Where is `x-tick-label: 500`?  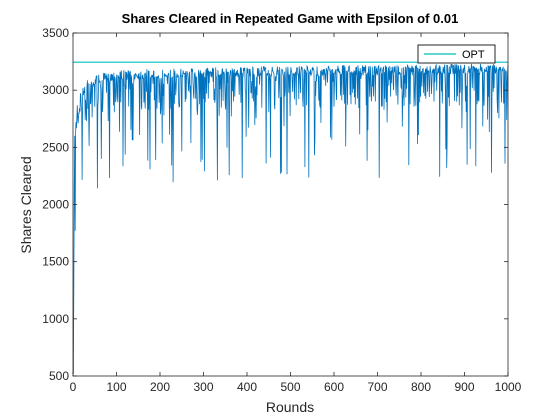
x-tick-label: 500 is located at coordinates (290, 387).